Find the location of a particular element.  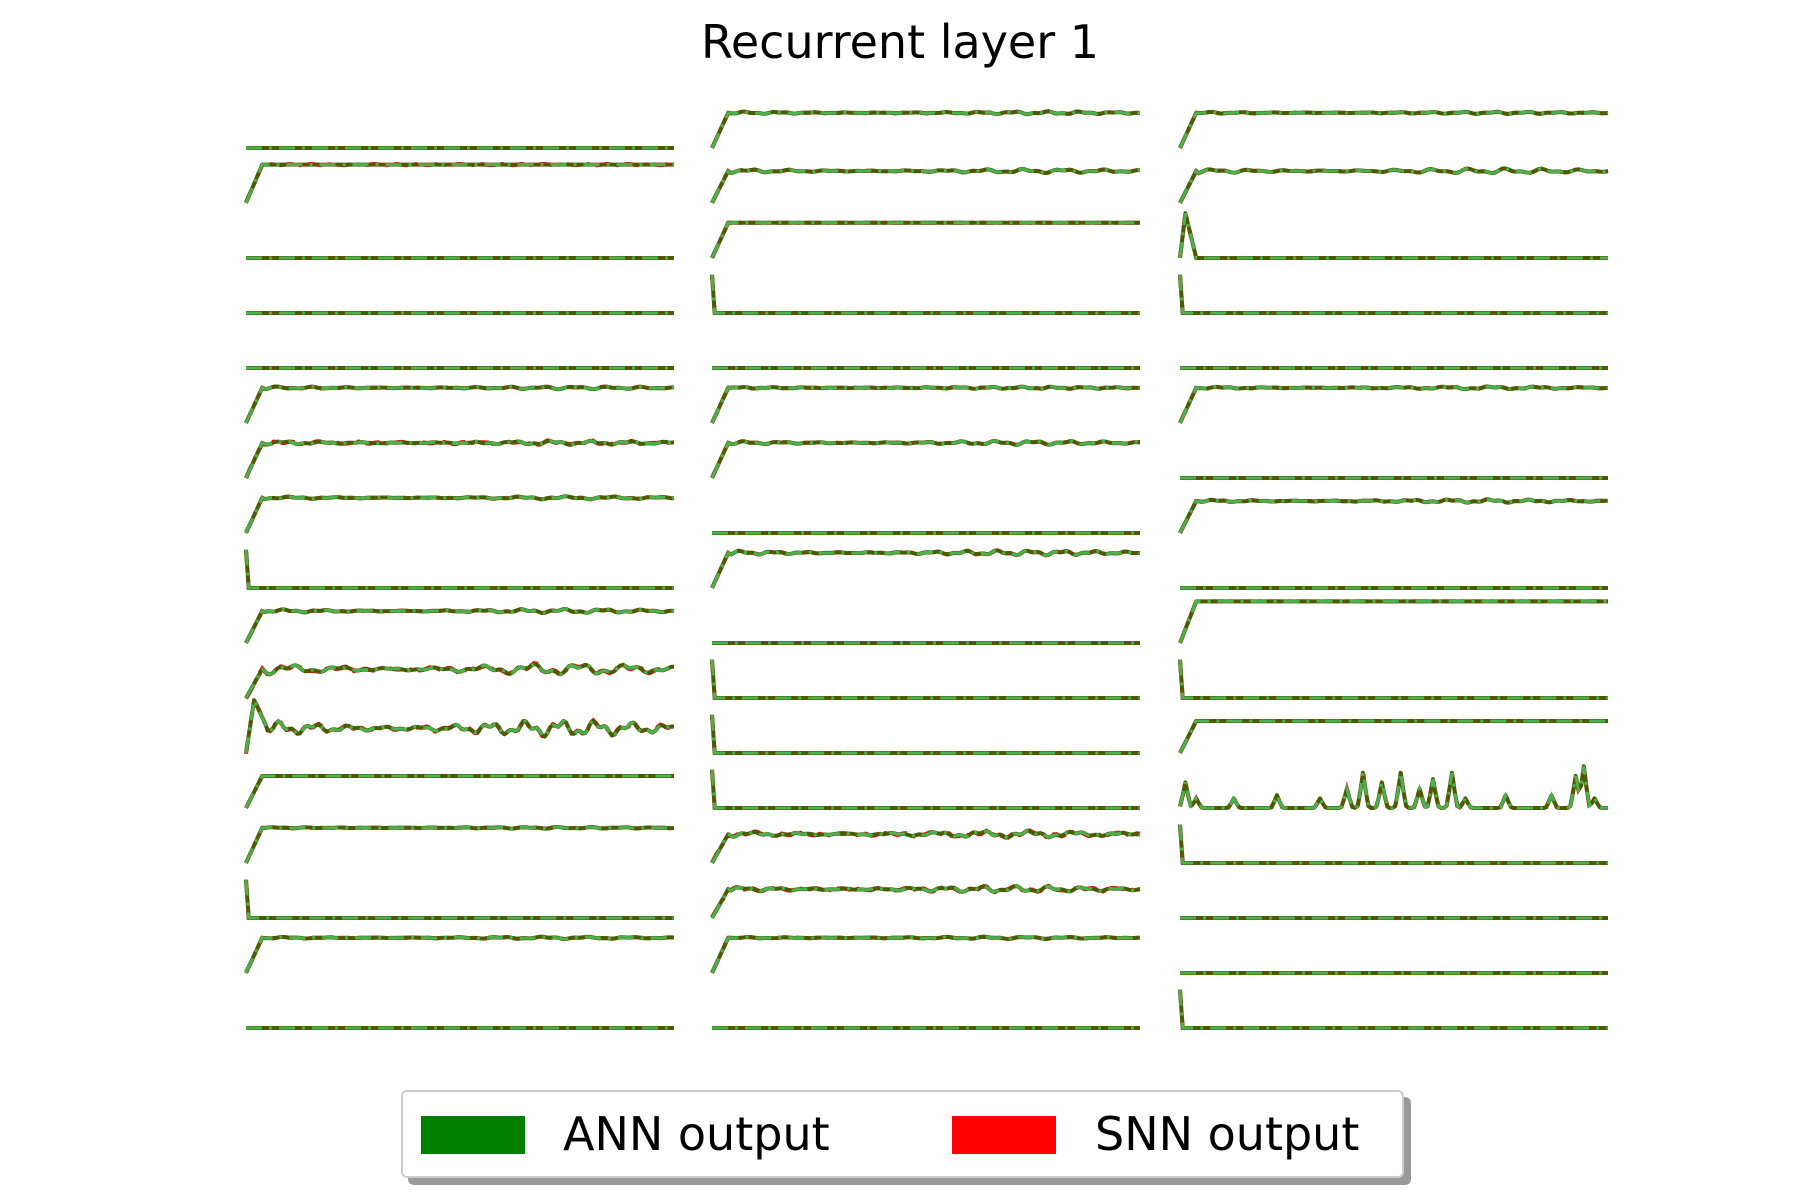

trace-col3-row14 is located at coordinates (1393, 844).